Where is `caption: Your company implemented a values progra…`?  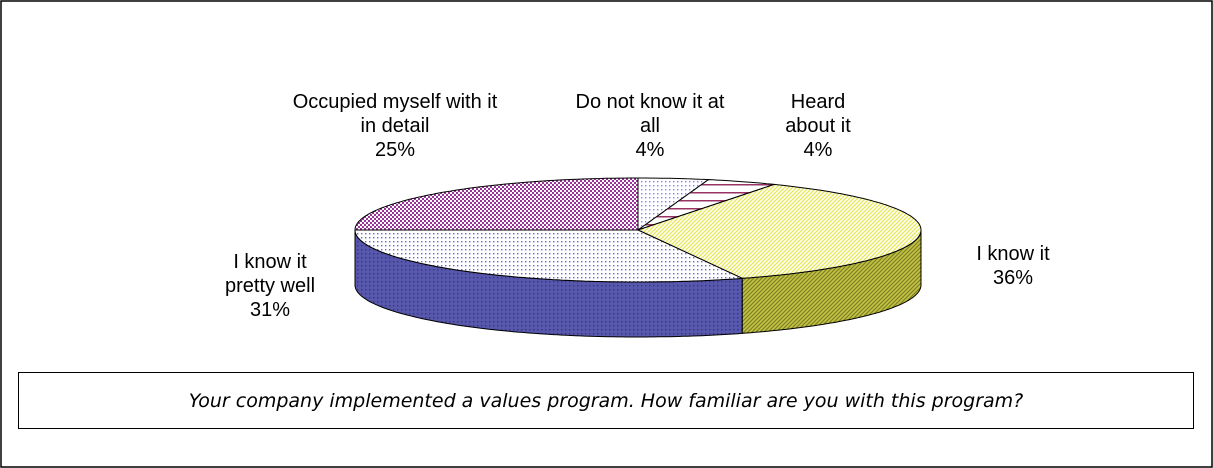 caption: Your company implemented a values progra… is located at coordinates (606, 400).